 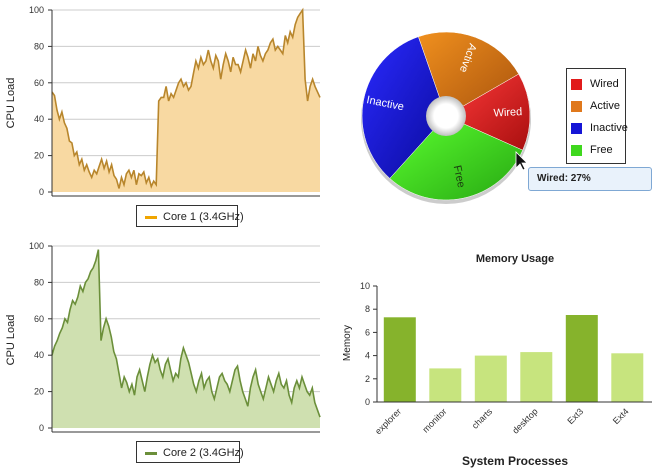 What do you see at coordinates (39, 156) in the screenshot?
I see `core1-ytick-label: 20` at bounding box center [39, 156].